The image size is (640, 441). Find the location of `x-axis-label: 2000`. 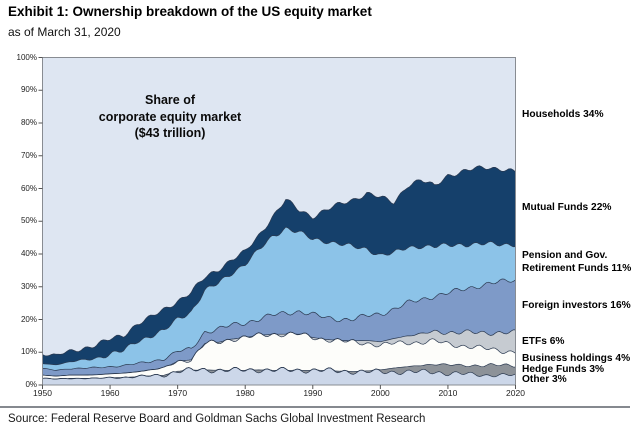

x-axis-label: 2000 is located at coordinates (380, 393).